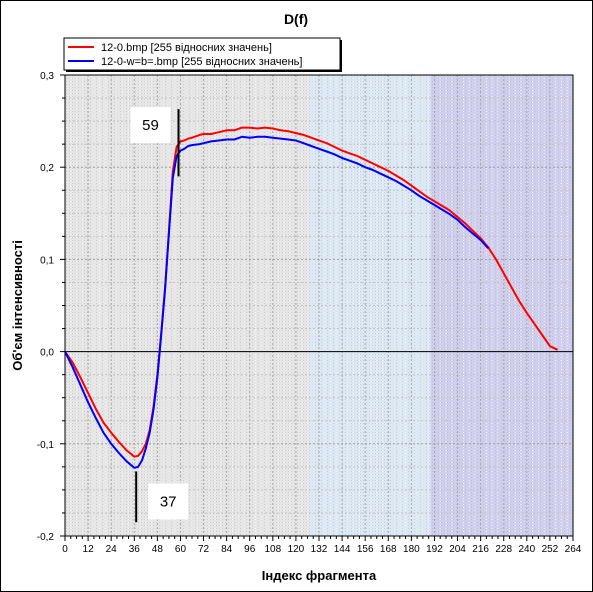  What do you see at coordinates (201, 62) in the screenshot?
I see `legend-label-2: 12-0-w=b=.bmp [255 відносних значень]` at bounding box center [201, 62].